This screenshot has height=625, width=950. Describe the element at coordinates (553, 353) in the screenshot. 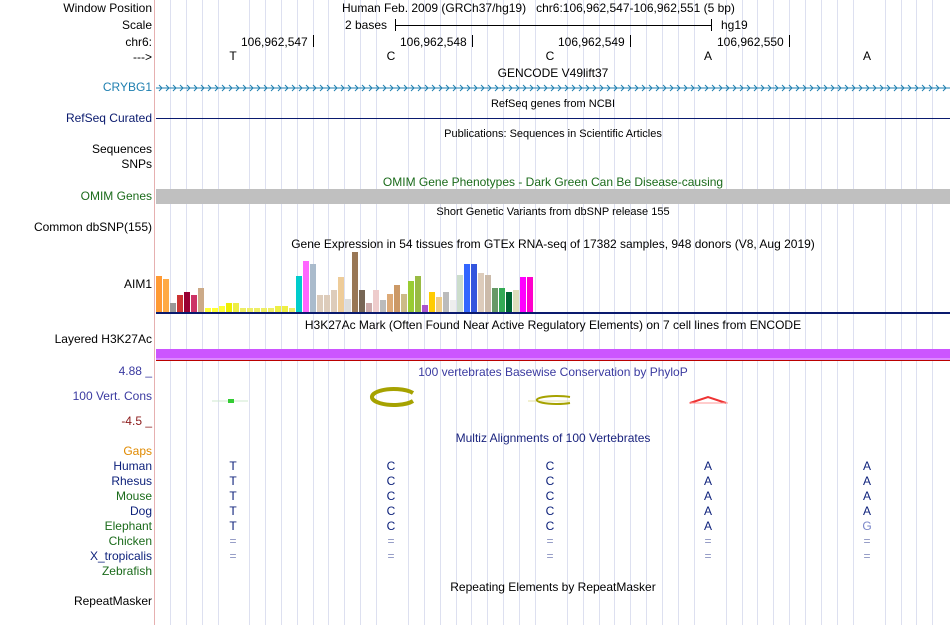

I see `h3k27ac-signal-bar` at that location.